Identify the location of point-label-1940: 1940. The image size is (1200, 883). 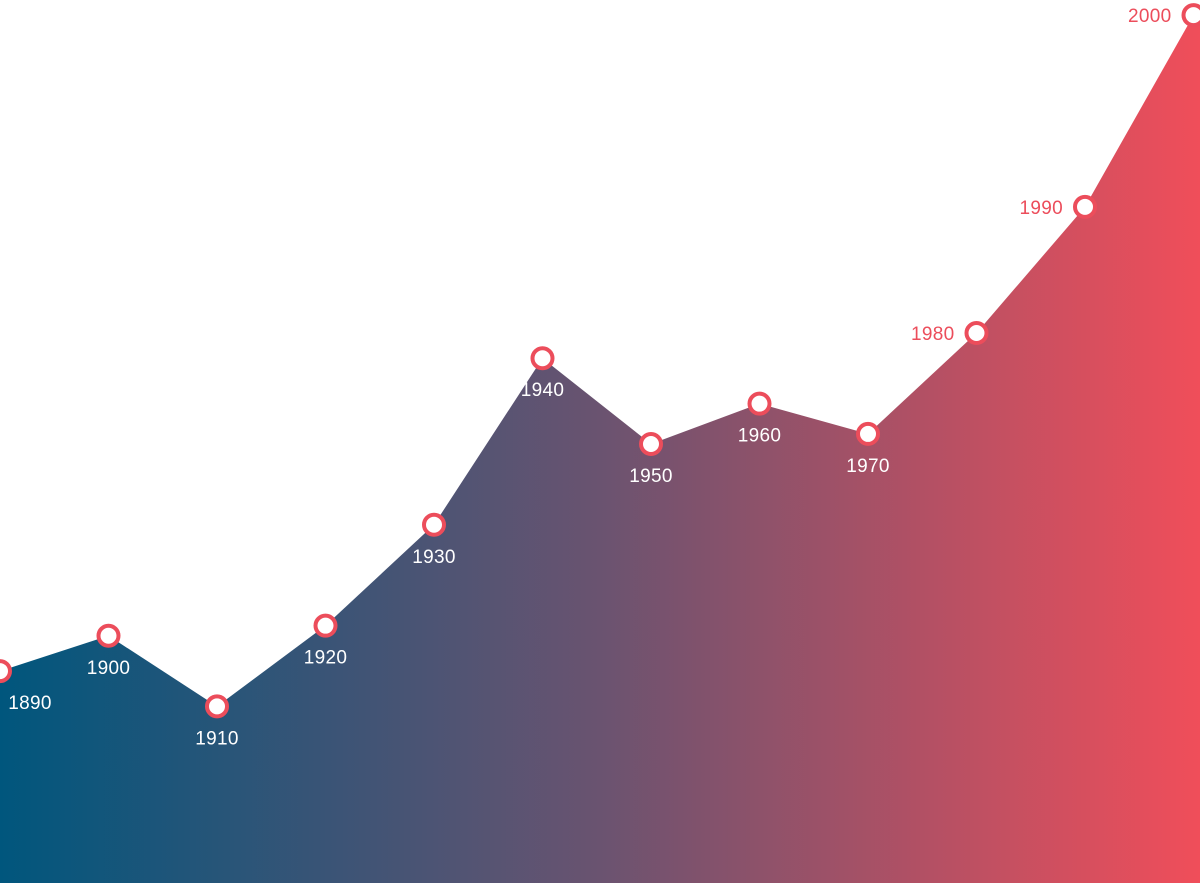
(542, 390).